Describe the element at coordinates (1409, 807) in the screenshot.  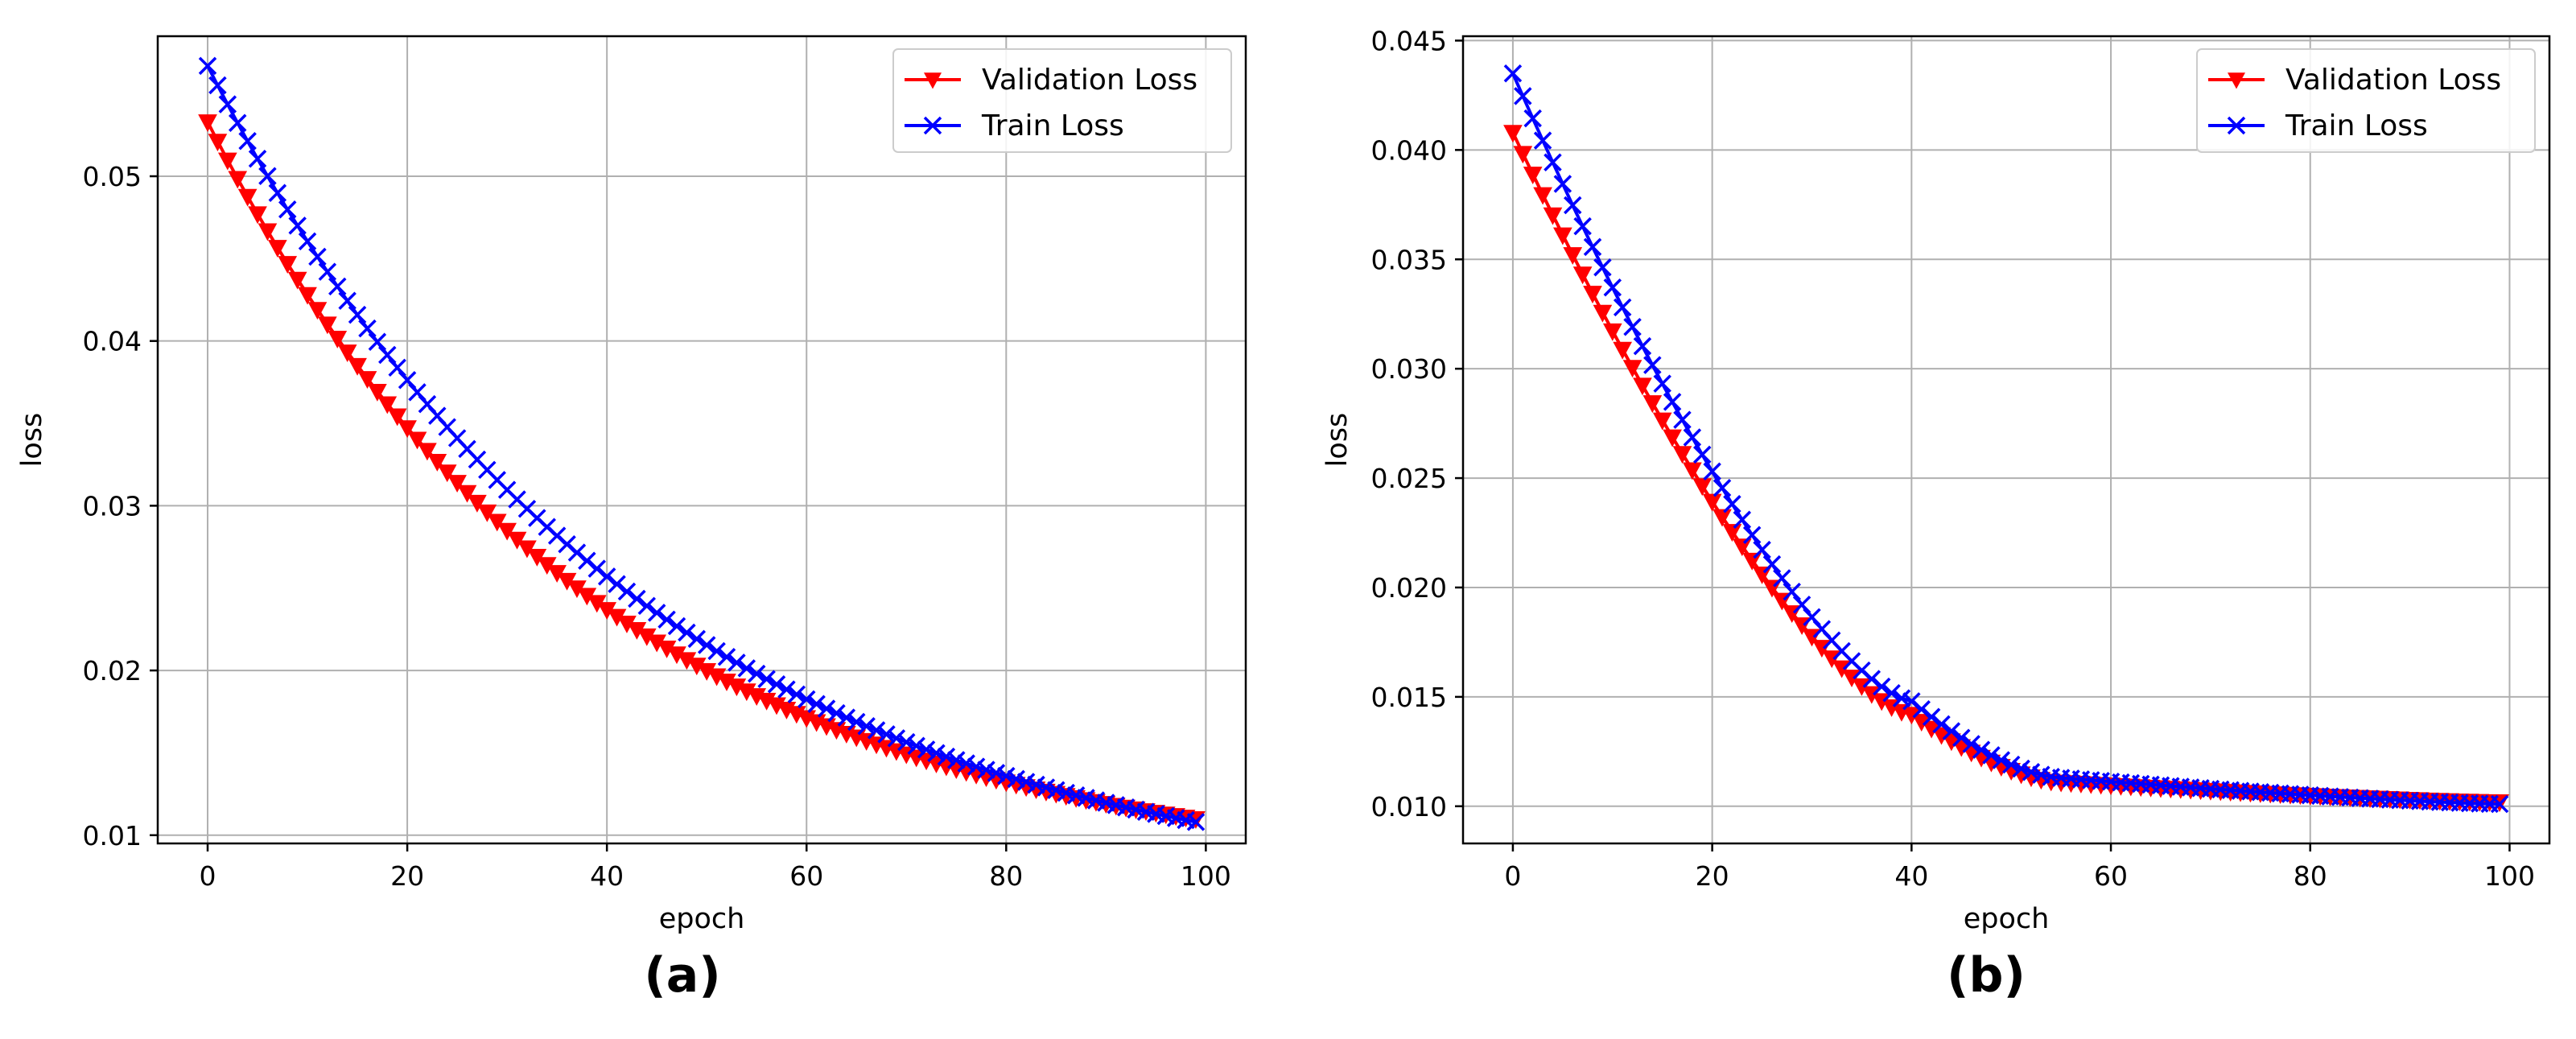
I see `y-tick-label: 0.010` at that location.